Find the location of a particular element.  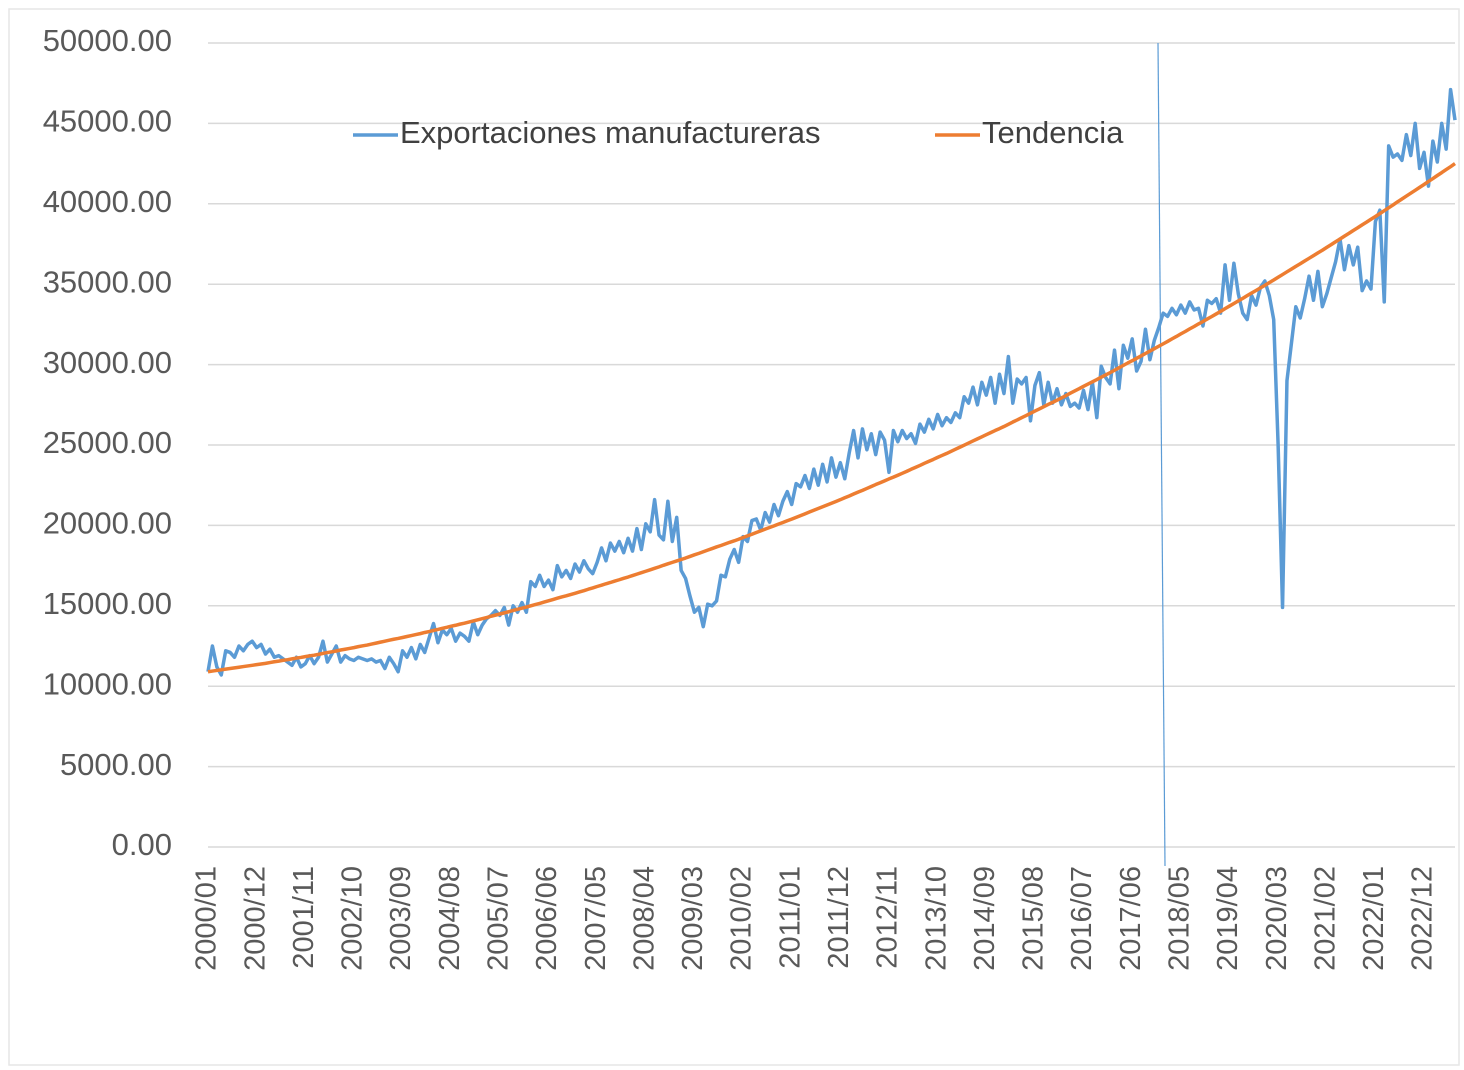

y-tick-label: 10000.00 is located at coordinates (107, 683).